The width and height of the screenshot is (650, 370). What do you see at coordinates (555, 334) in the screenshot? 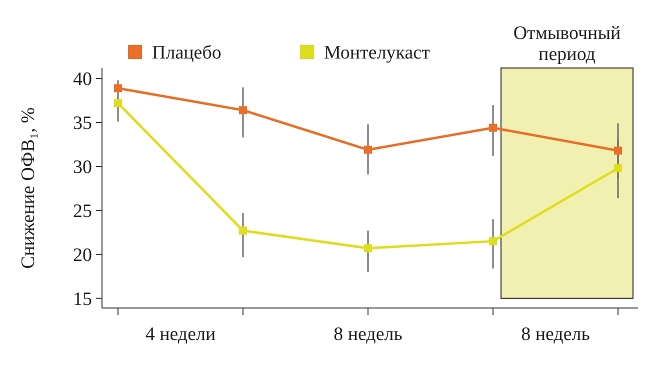
I see `text: 8 недель` at bounding box center [555, 334].